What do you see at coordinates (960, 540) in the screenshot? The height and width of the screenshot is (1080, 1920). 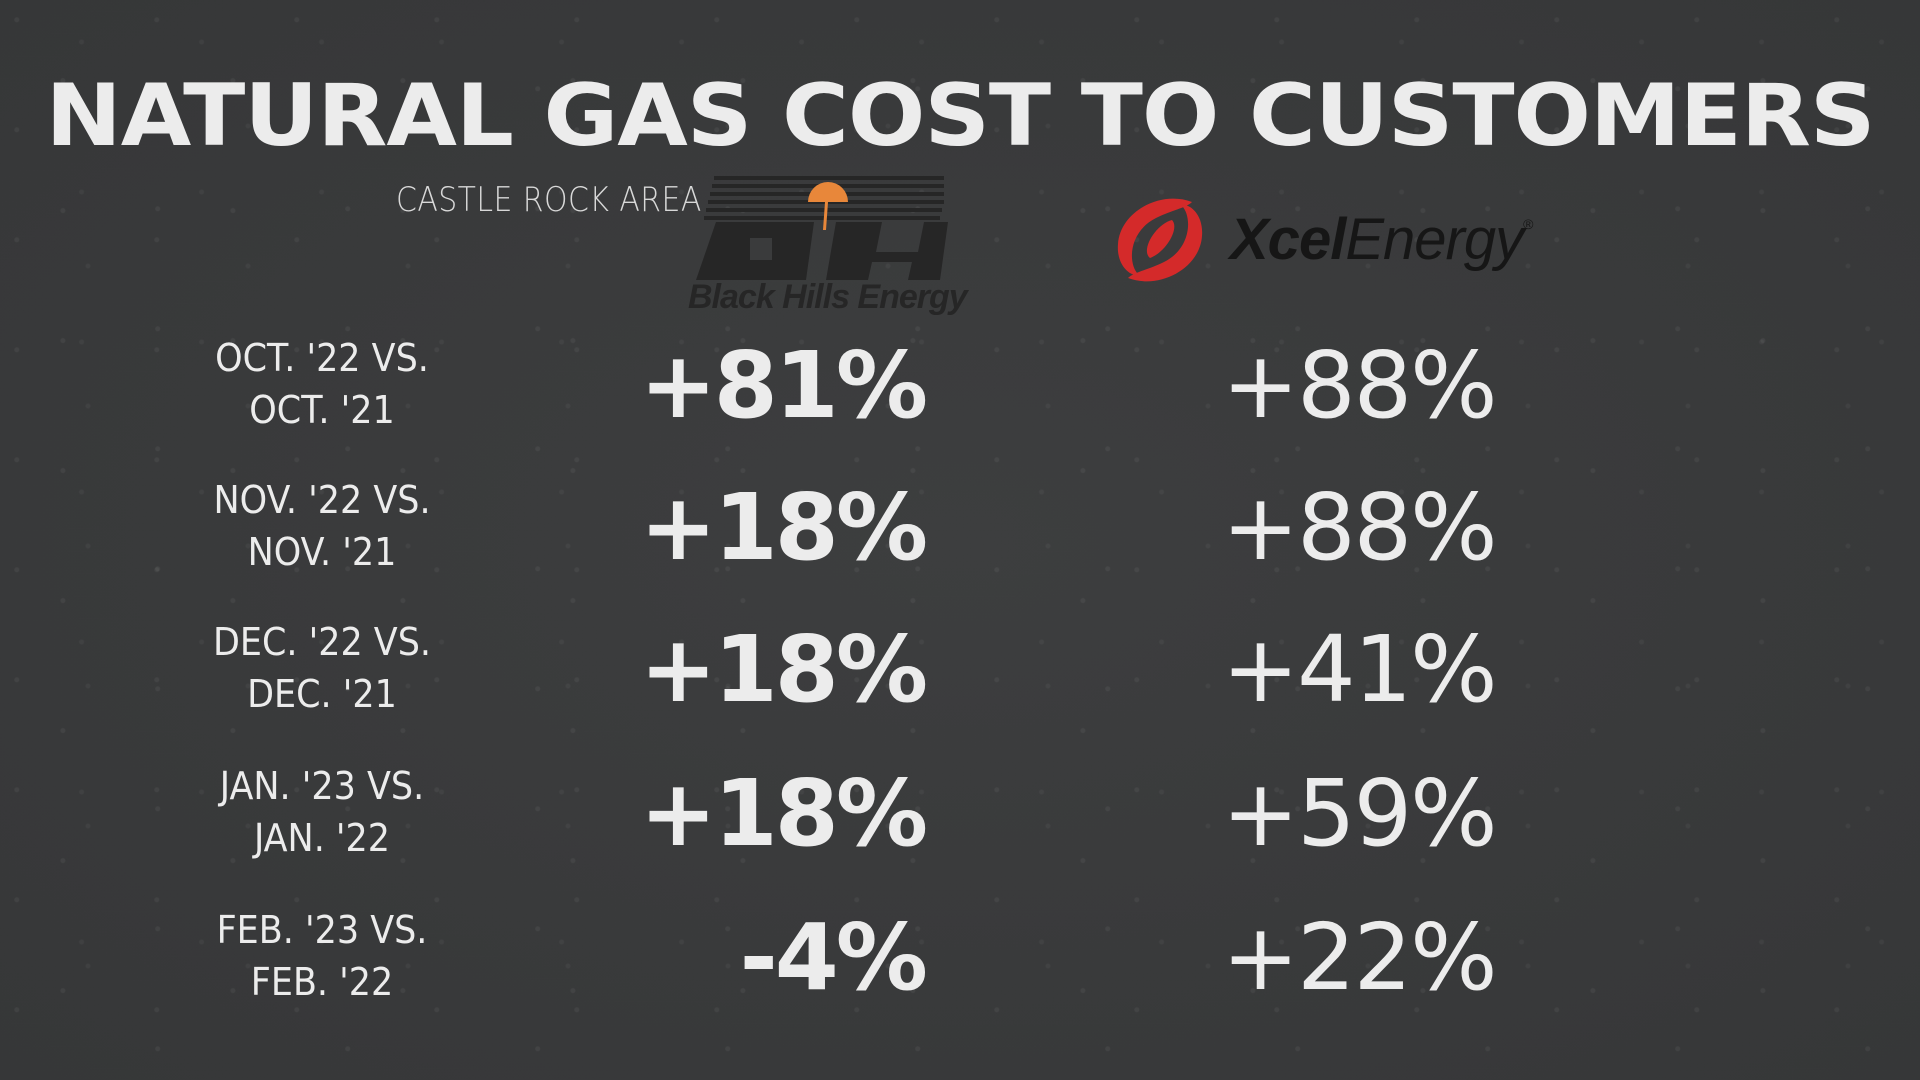 I see `table-row: NOV. '22 VS. NOV. '21 +18% +88%` at bounding box center [960, 540].